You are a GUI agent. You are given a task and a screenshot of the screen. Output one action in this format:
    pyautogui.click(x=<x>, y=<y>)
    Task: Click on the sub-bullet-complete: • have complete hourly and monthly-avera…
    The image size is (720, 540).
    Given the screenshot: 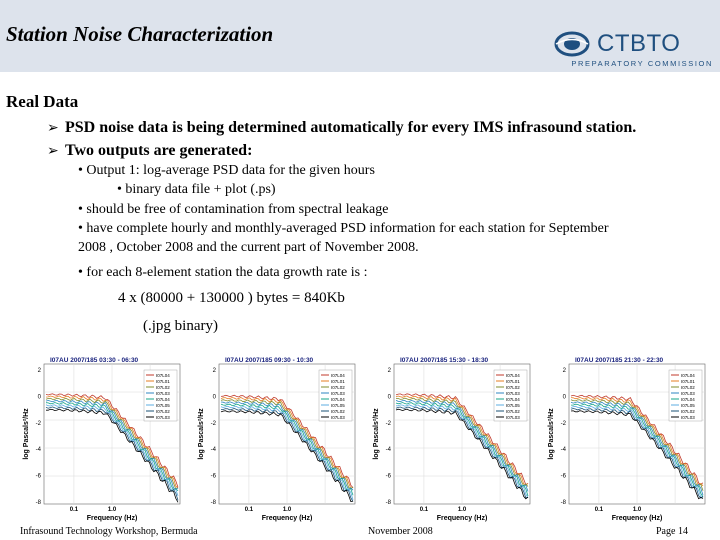 What is the action you would take?
    pyautogui.click(x=343, y=228)
    